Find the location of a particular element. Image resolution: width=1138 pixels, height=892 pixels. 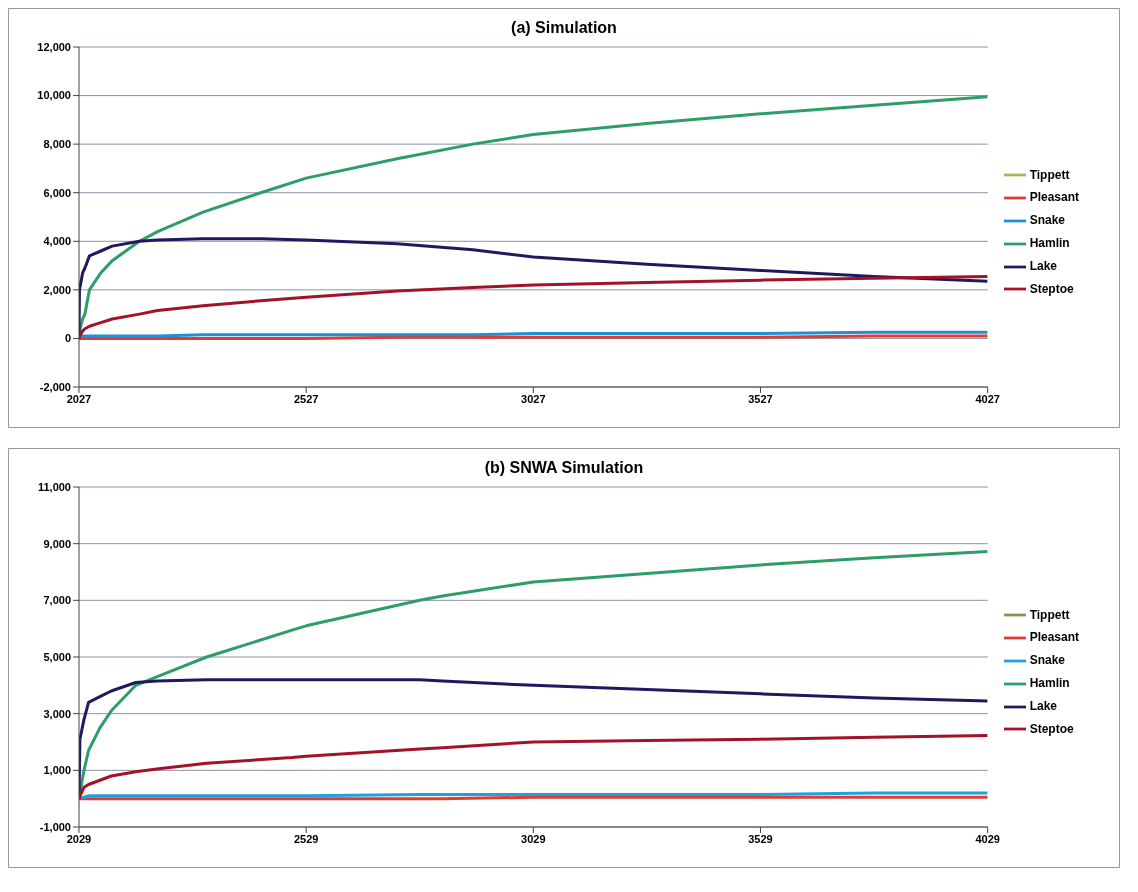

x-tick-label: 3027 is located at coordinates (533, 398).